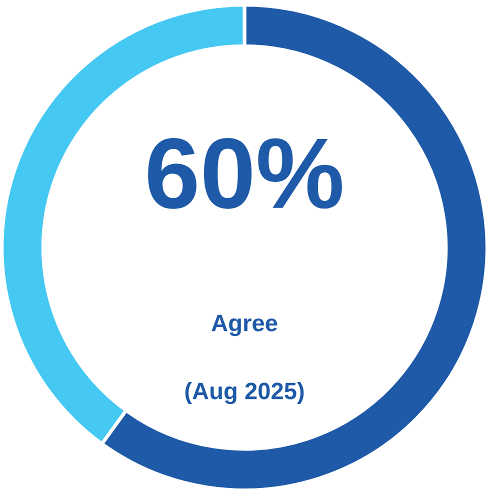 This screenshot has height=495, width=489. I want to click on text: Agree, so click(245, 325).